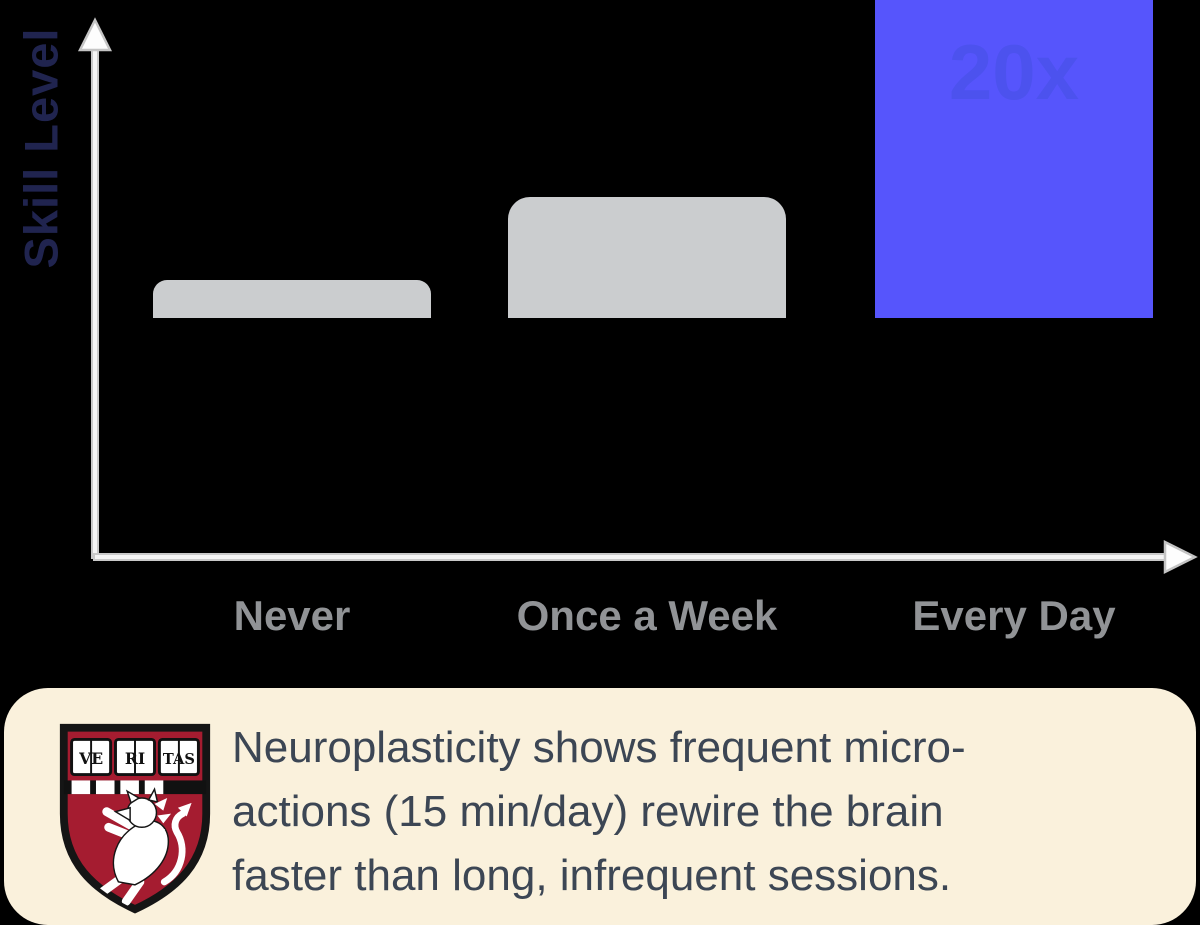  I want to click on x-label-never: Never, so click(292, 615).